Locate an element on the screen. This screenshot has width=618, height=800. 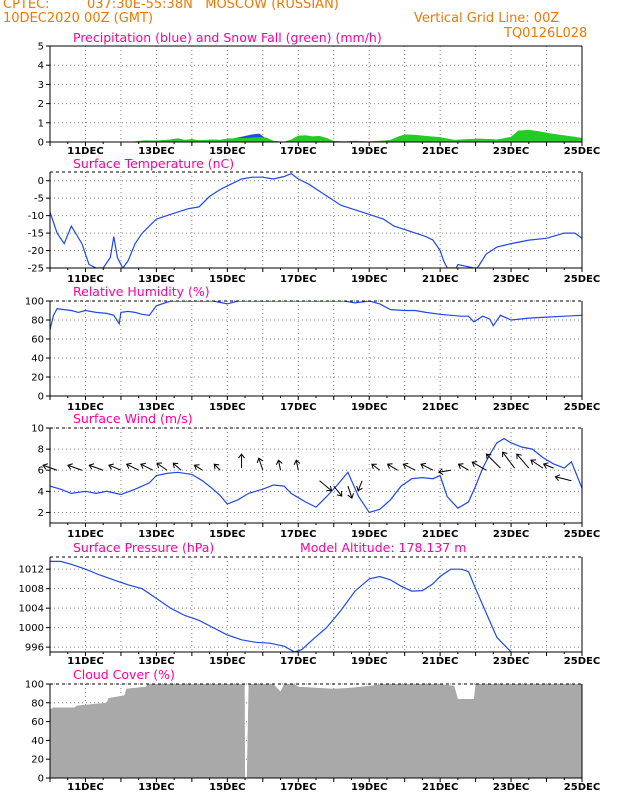
model-altitude: Model Altitude: 178.137 m is located at coordinates (383, 547).